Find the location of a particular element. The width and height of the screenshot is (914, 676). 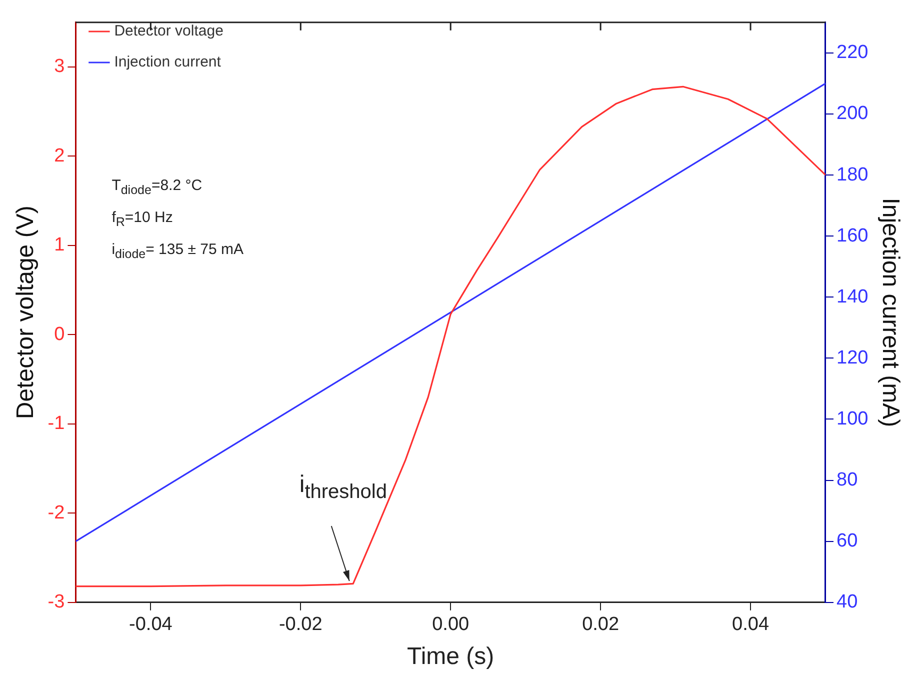

x-tick-label: 0.04 is located at coordinates (751, 625).